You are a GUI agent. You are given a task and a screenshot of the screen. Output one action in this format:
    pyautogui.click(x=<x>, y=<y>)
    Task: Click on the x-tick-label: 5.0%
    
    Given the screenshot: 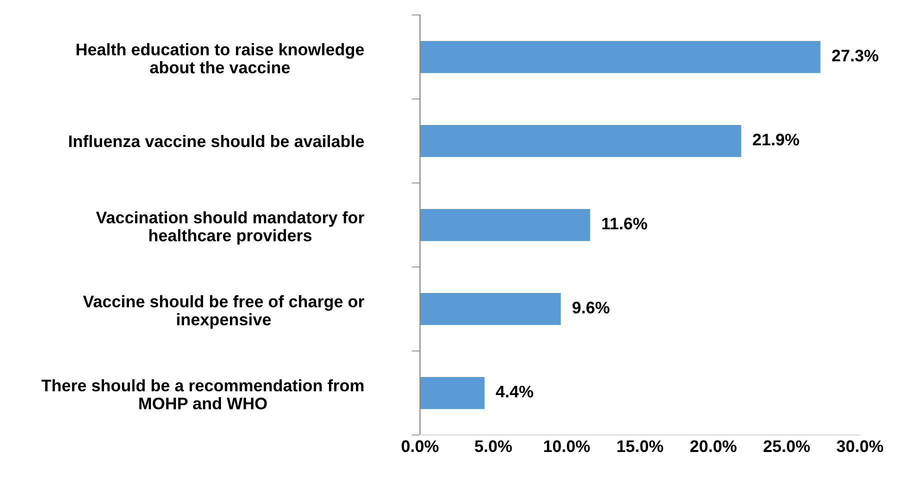 What is the action you would take?
    pyautogui.click(x=493, y=446)
    